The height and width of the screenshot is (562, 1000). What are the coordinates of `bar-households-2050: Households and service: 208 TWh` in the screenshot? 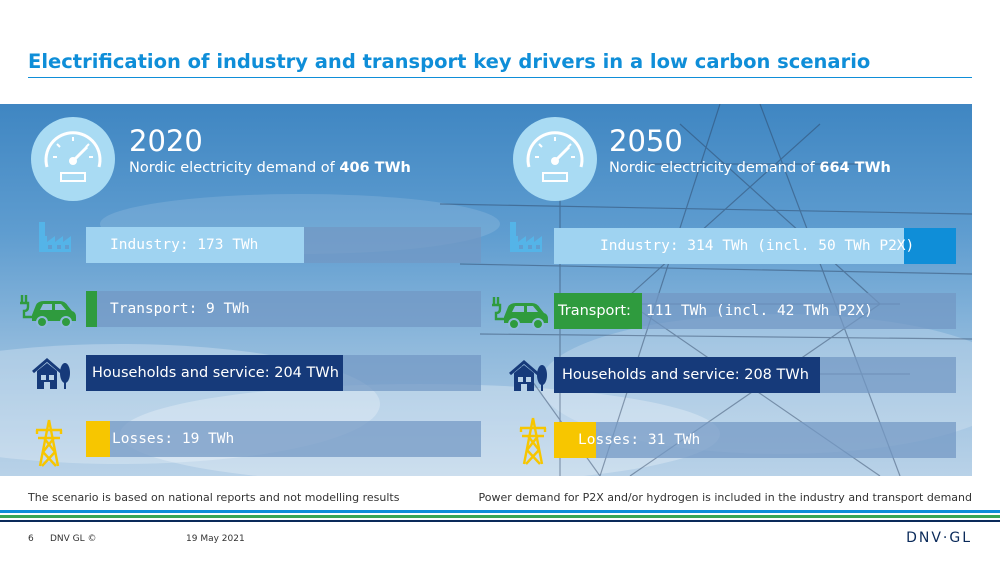 It's located at (755, 375).